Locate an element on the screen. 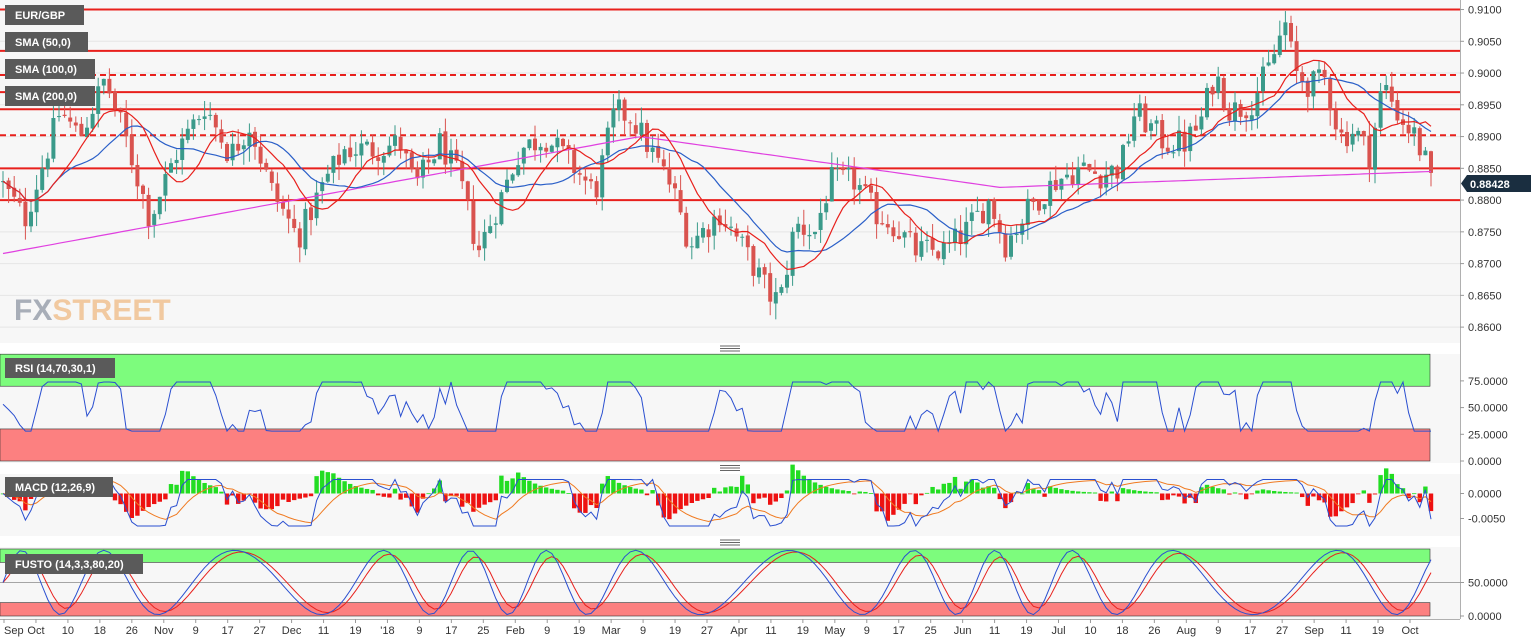 The height and width of the screenshot is (643, 1531). sma100-tag: SMA (100,0) is located at coordinates (50, 69).